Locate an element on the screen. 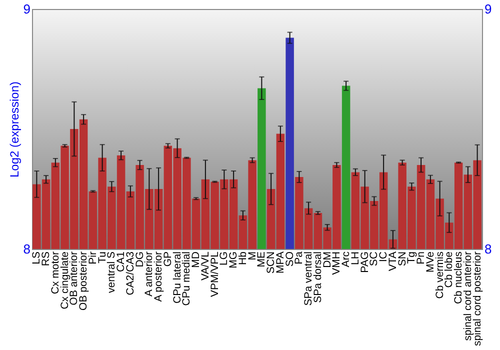  x-tick-label: Tu is located at coordinates (102, 257).